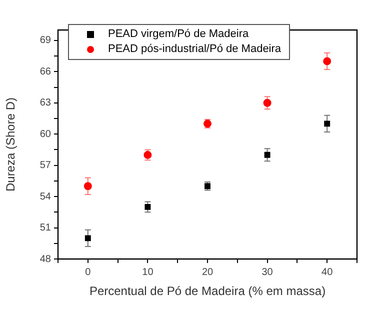 The width and height of the screenshot is (379, 319). What do you see at coordinates (46, 166) in the screenshot?
I see `y-tick-label: 57` at bounding box center [46, 166].